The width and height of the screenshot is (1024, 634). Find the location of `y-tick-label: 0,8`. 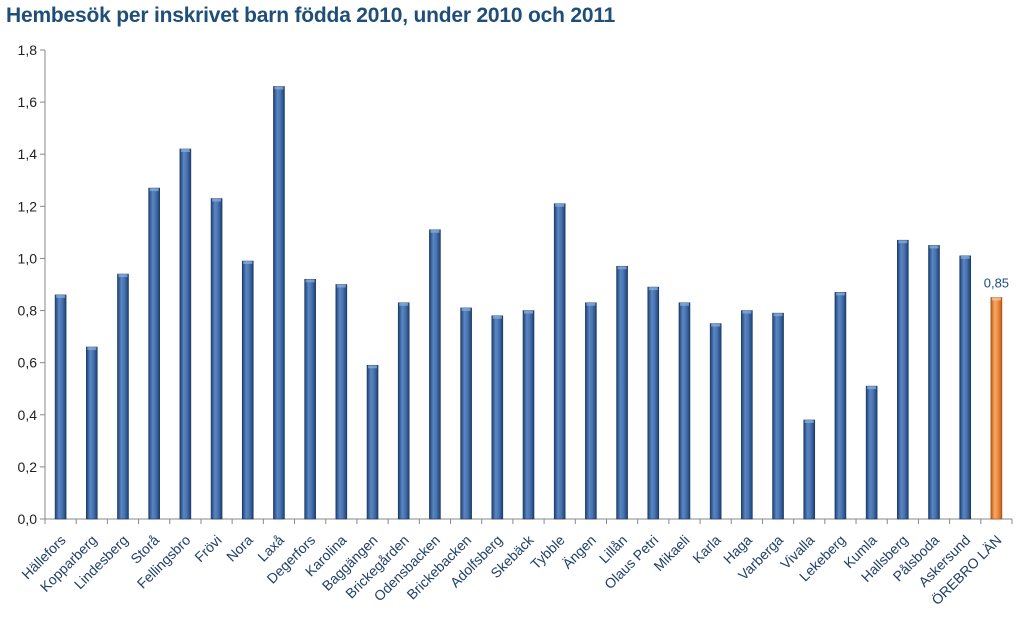

y-tick-label: 0,8 is located at coordinates (28, 311).